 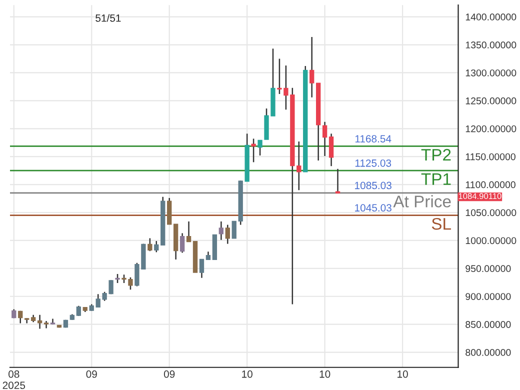 What do you see at coordinates (14, 380) in the screenshot?
I see `x-tick-label: 08 2025` at bounding box center [14, 380].